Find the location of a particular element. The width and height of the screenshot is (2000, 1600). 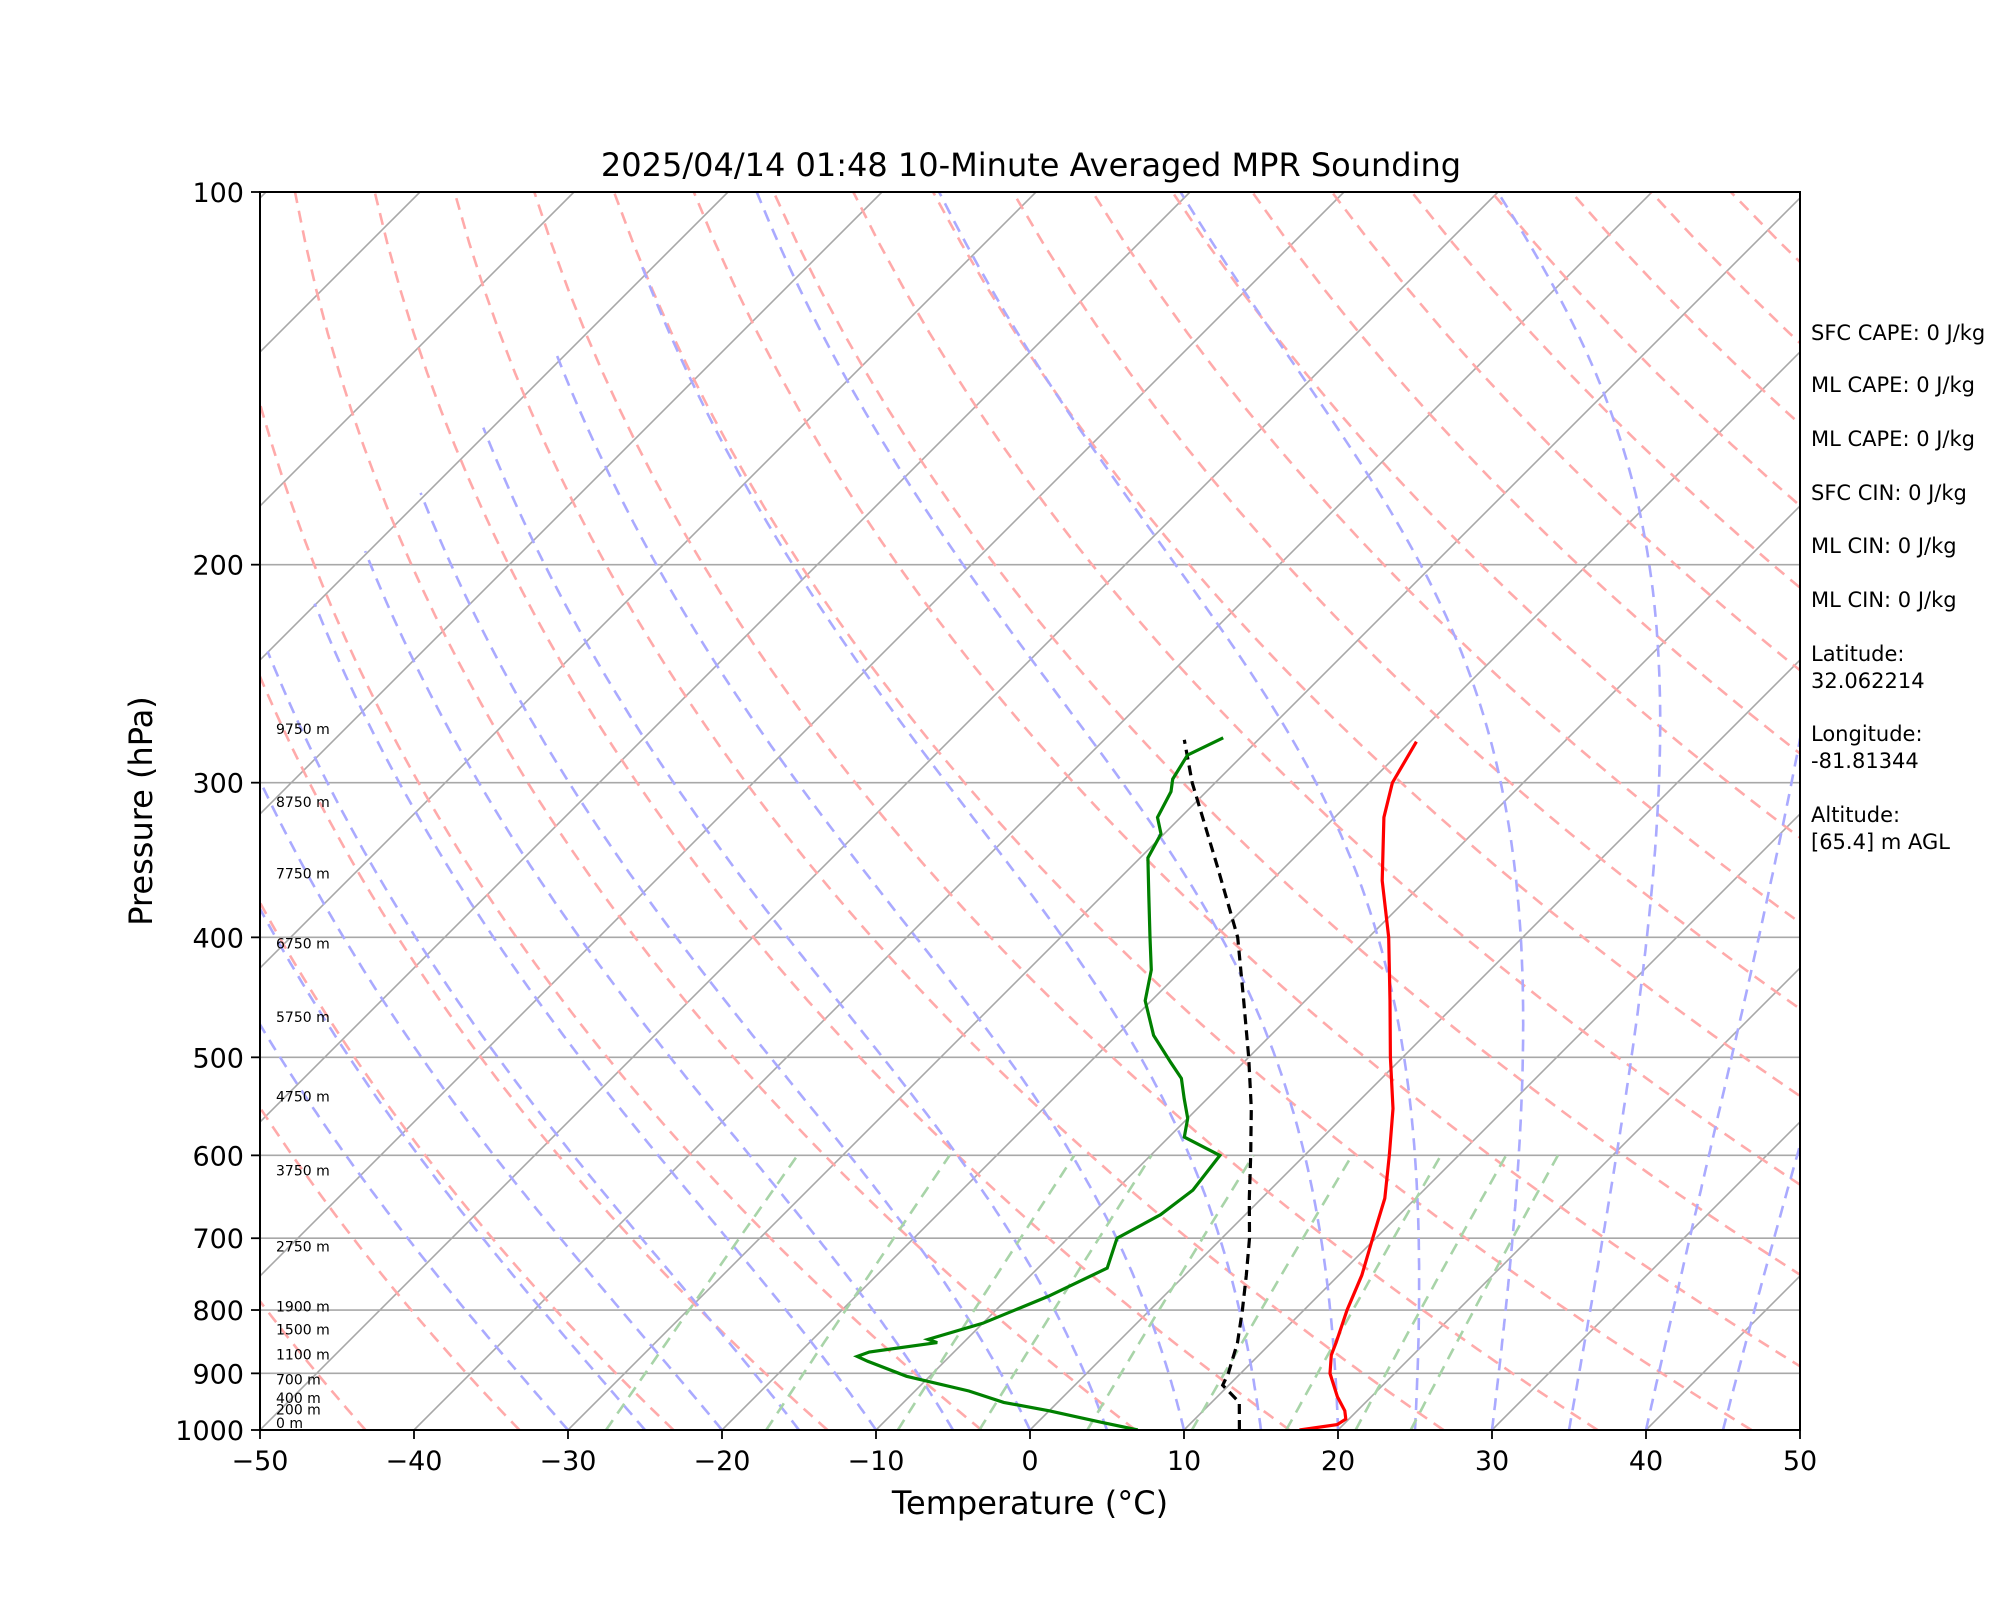

x-tick-label--10: −10 is located at coordinates (876, 1461).